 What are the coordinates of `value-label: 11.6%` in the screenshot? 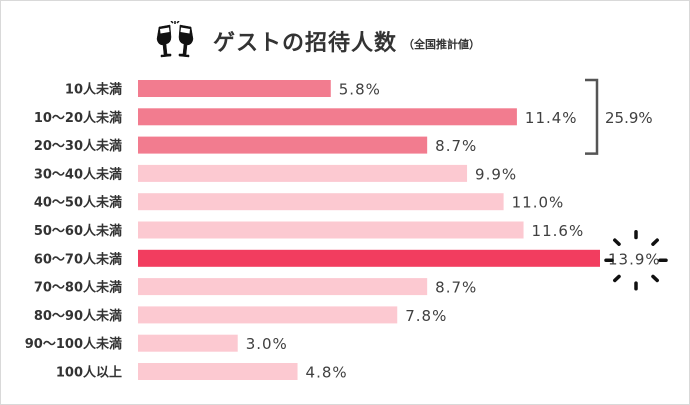 It's located at (558, 231).